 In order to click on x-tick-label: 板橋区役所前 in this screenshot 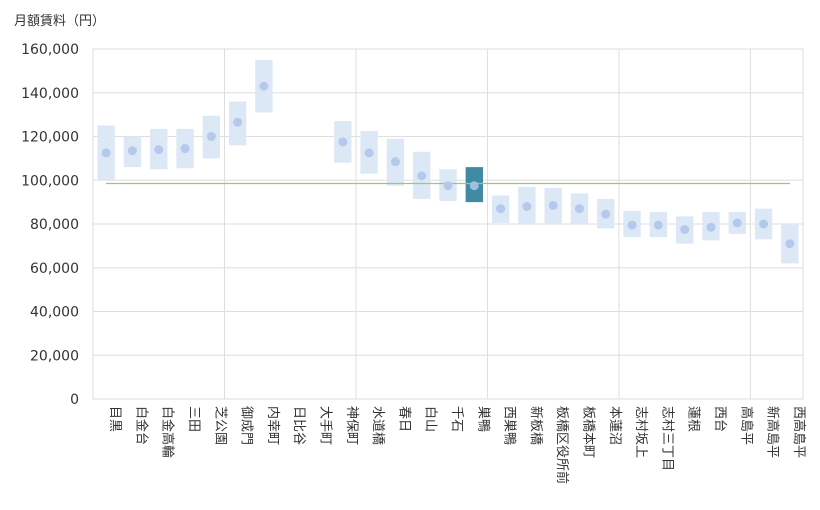, I will do `click(562, 445)`.